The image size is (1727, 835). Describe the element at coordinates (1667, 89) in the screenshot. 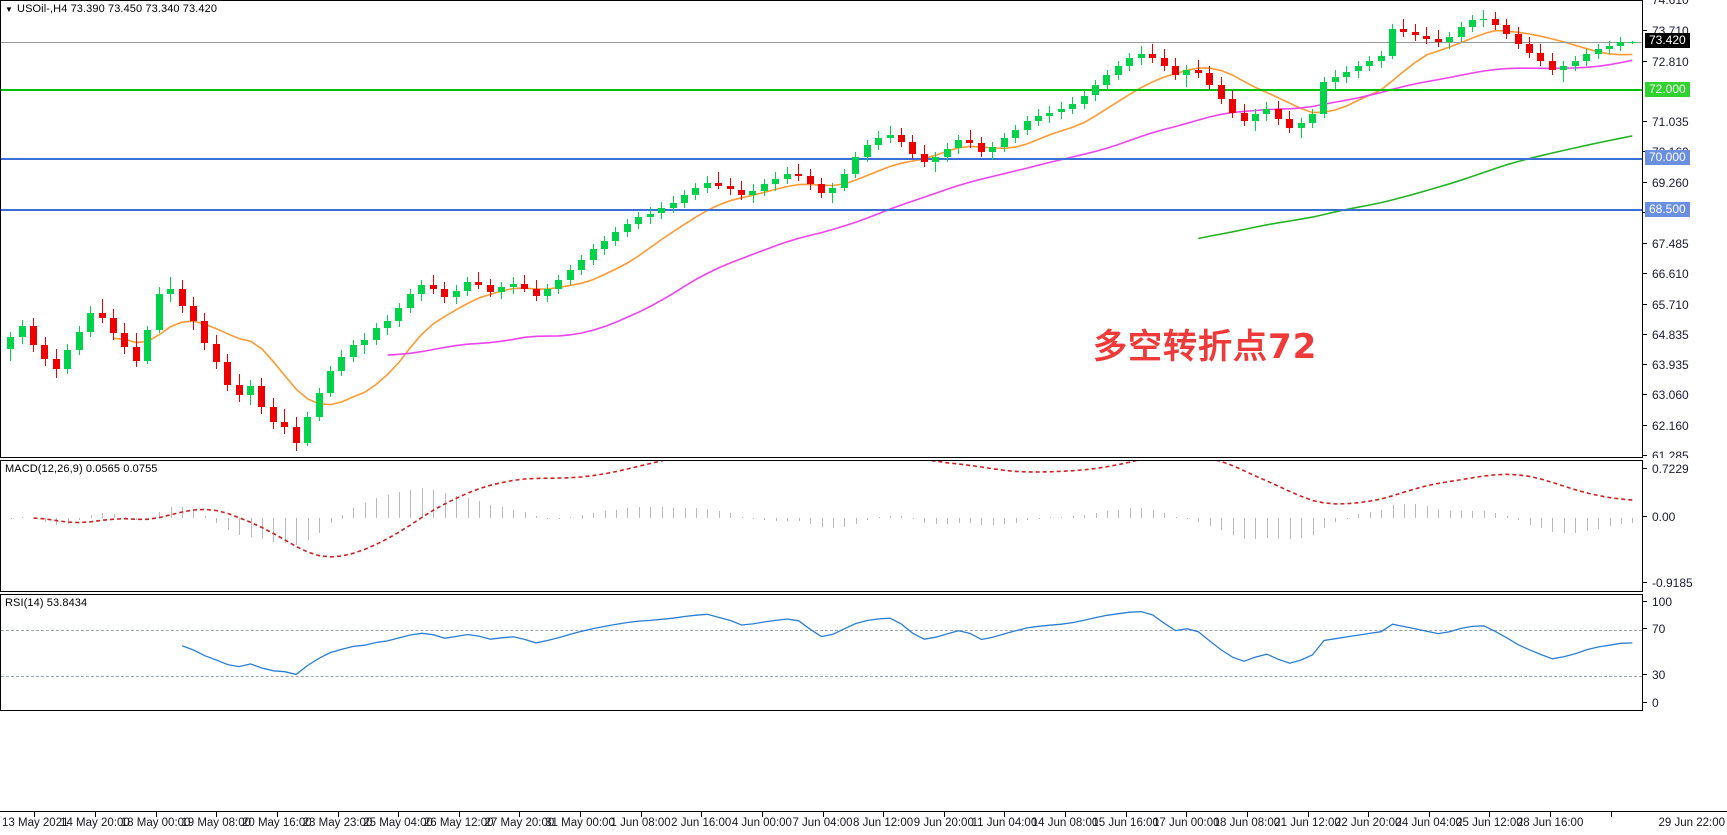

I see `level-badge-72: 72.000` at that location.